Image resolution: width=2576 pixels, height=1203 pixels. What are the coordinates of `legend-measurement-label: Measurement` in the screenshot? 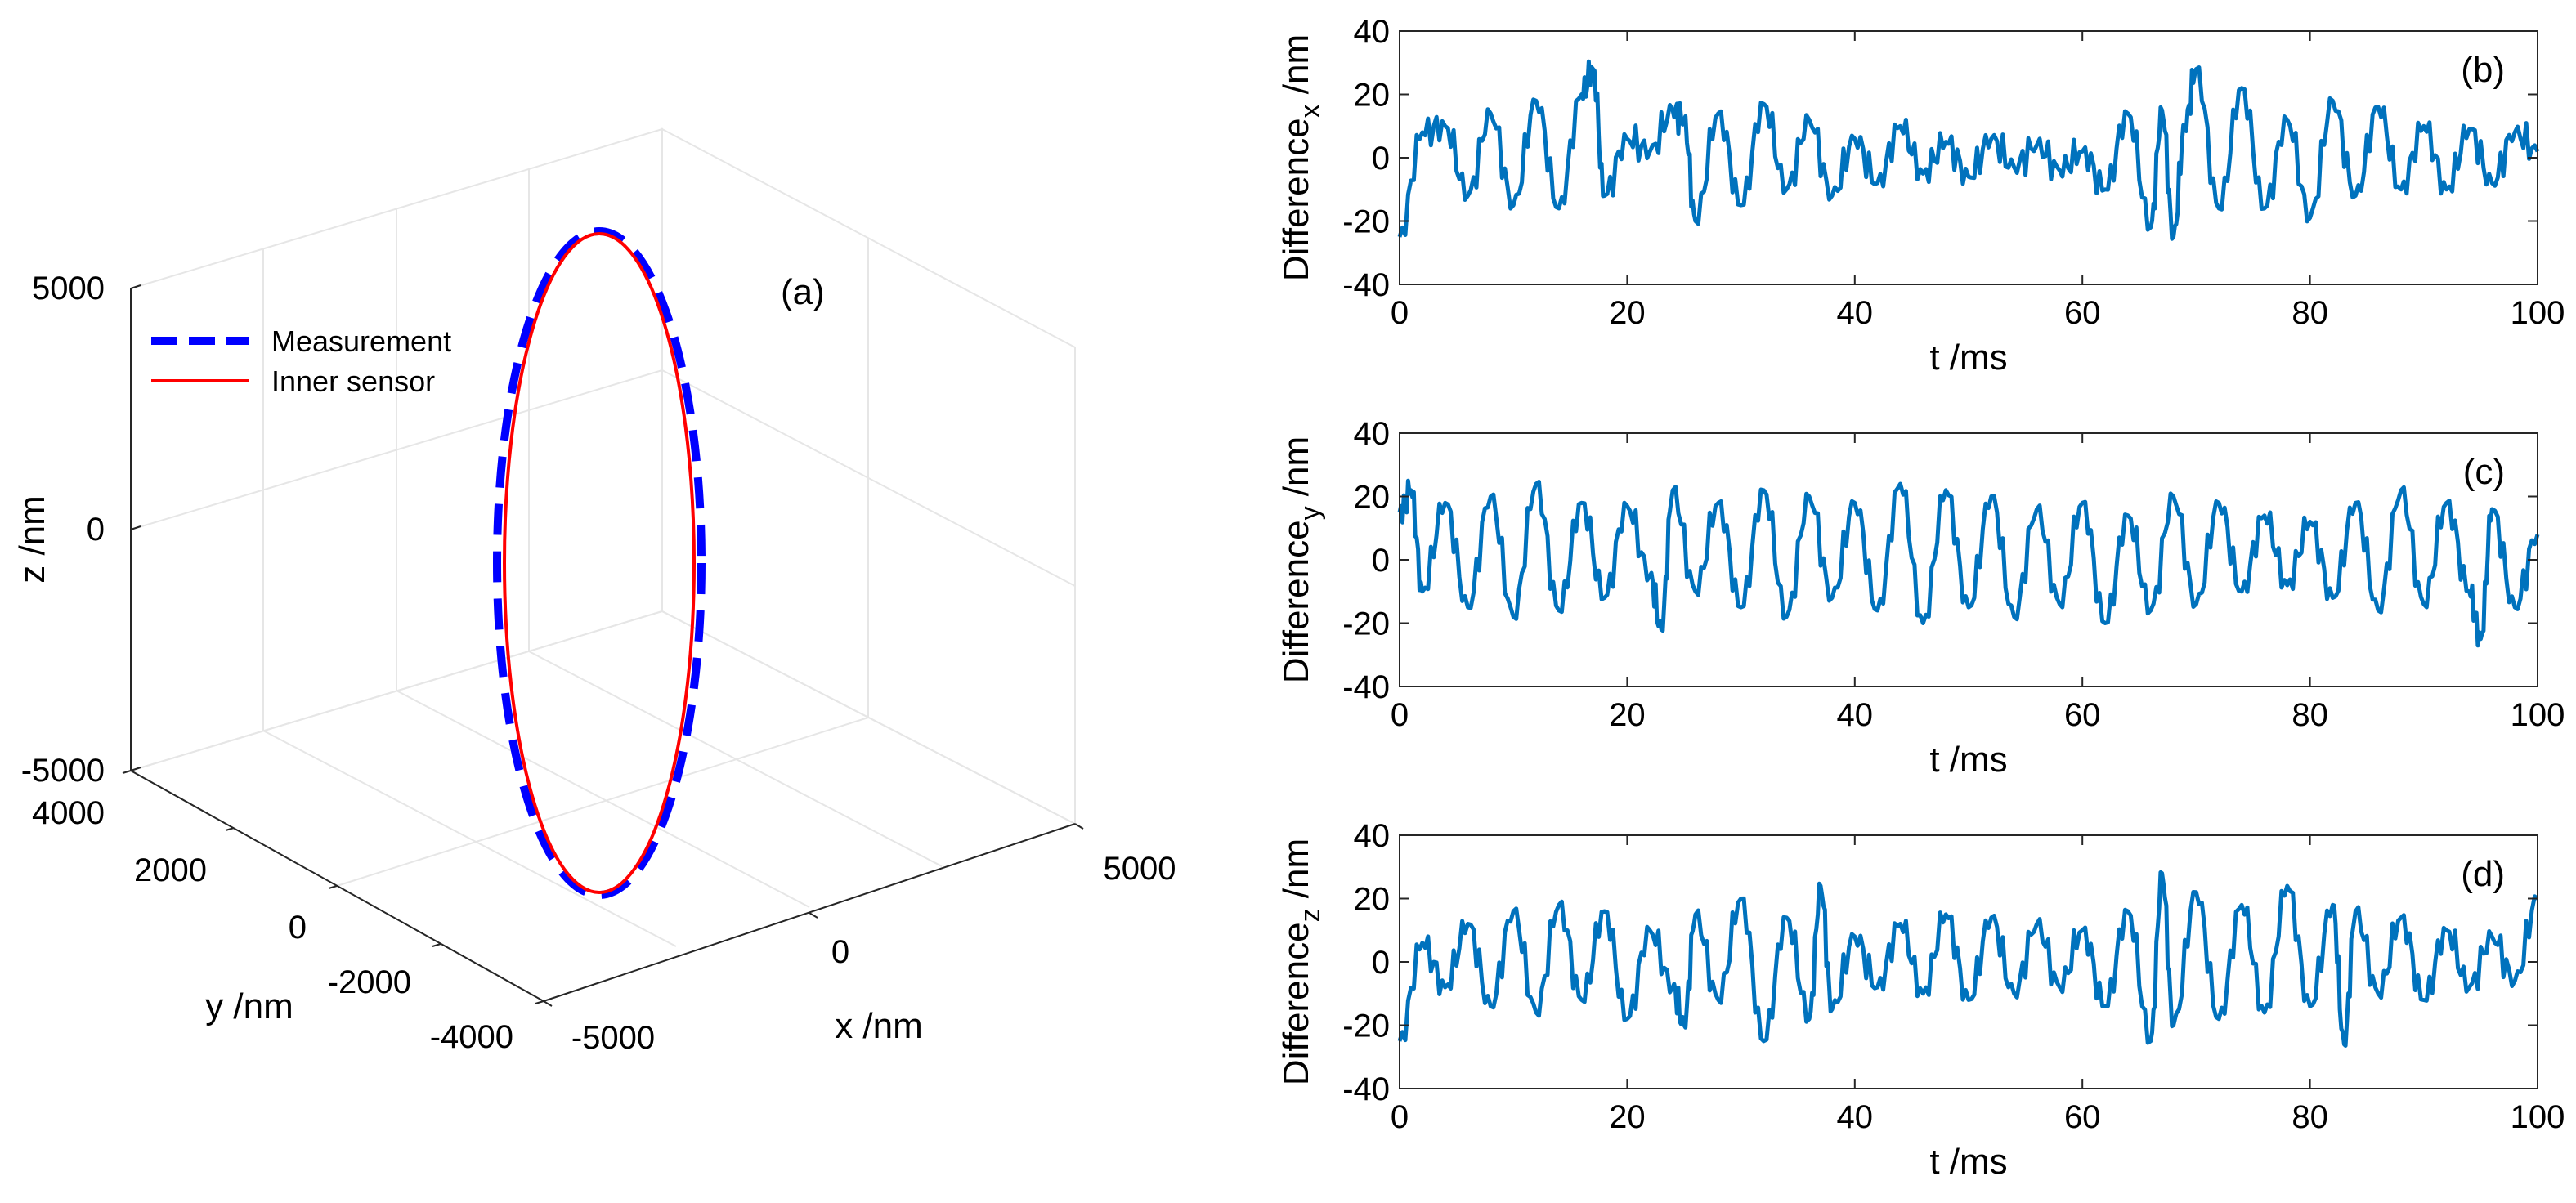 It's located at (361, 341).